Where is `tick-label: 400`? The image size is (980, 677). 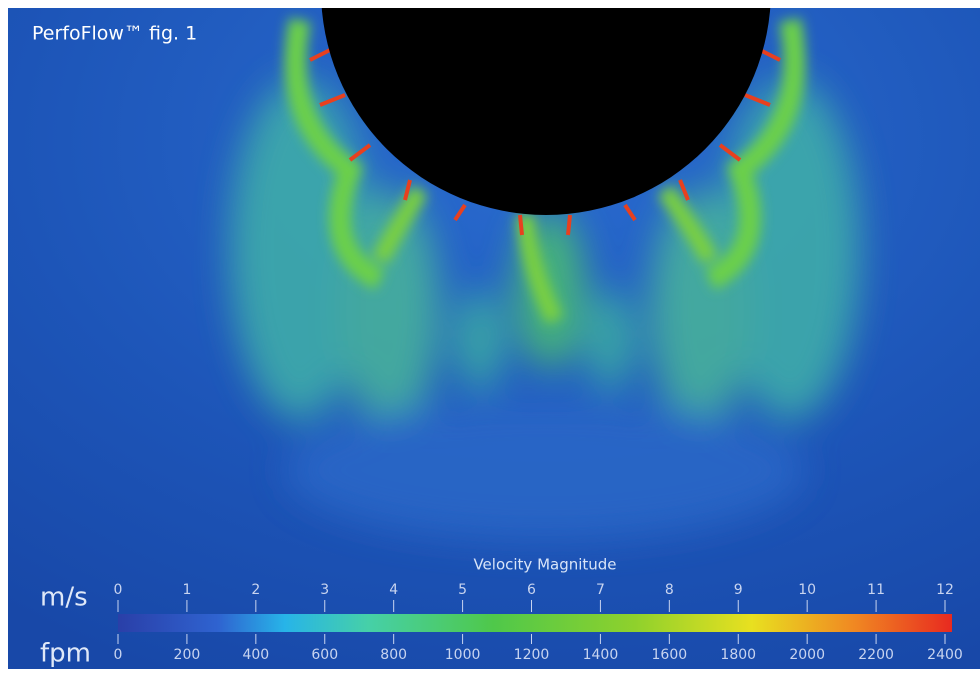 tick-label: 400 is located at coordinates (255, 655).